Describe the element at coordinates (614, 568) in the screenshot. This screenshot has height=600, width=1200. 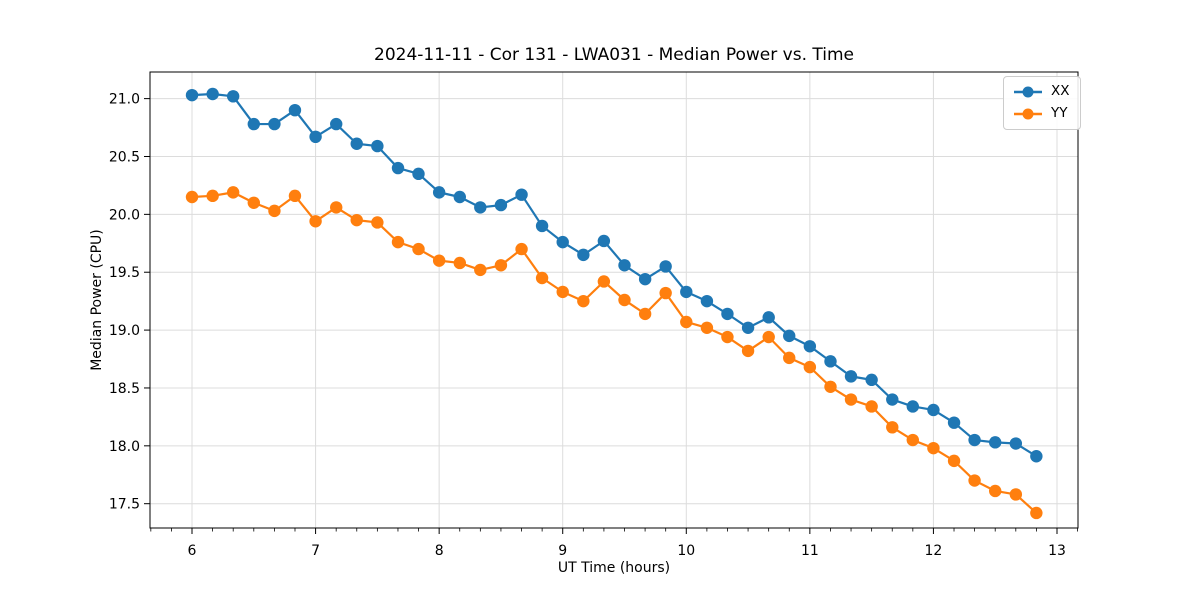
I see `x-axis-label: UT Time (hours)` at that location.